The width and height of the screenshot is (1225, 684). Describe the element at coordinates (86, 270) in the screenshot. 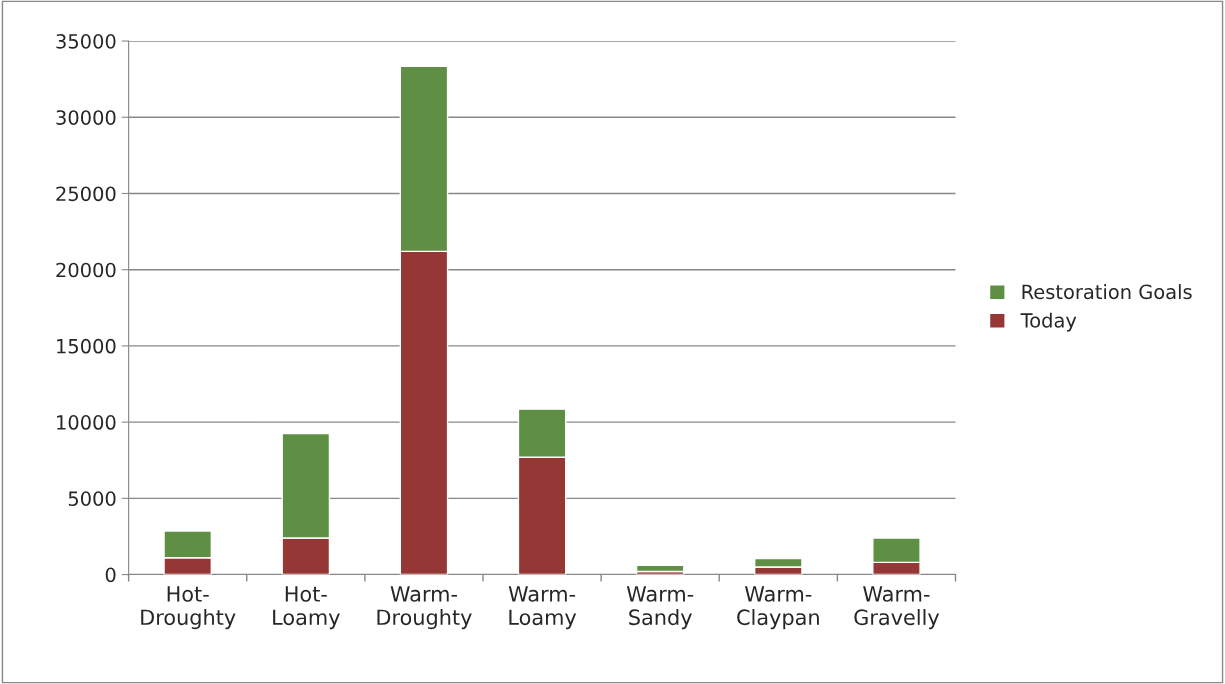

I see `y-tick-label: 20000` at that location.